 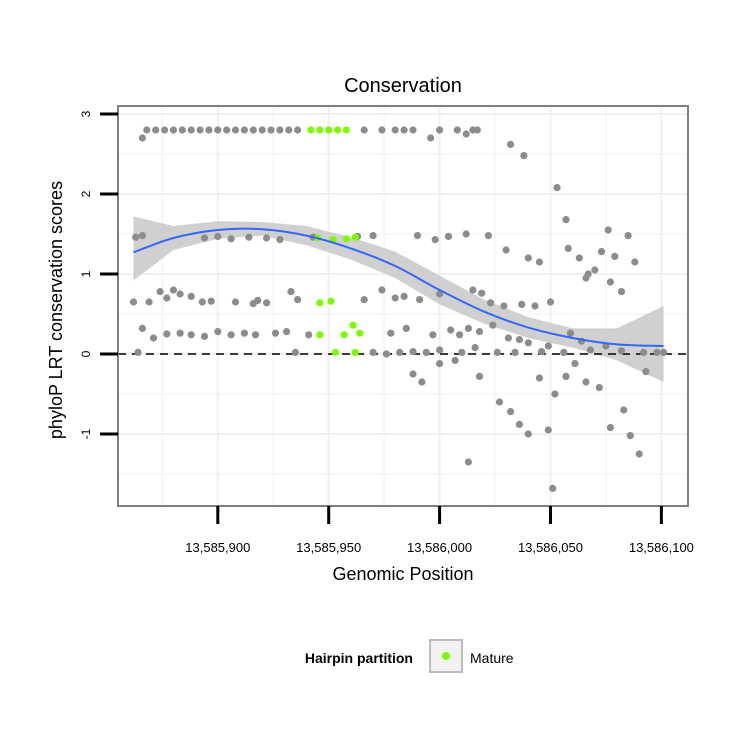 I want to click on x-tick-label: 13,586,050, so click(x=550, y=547).